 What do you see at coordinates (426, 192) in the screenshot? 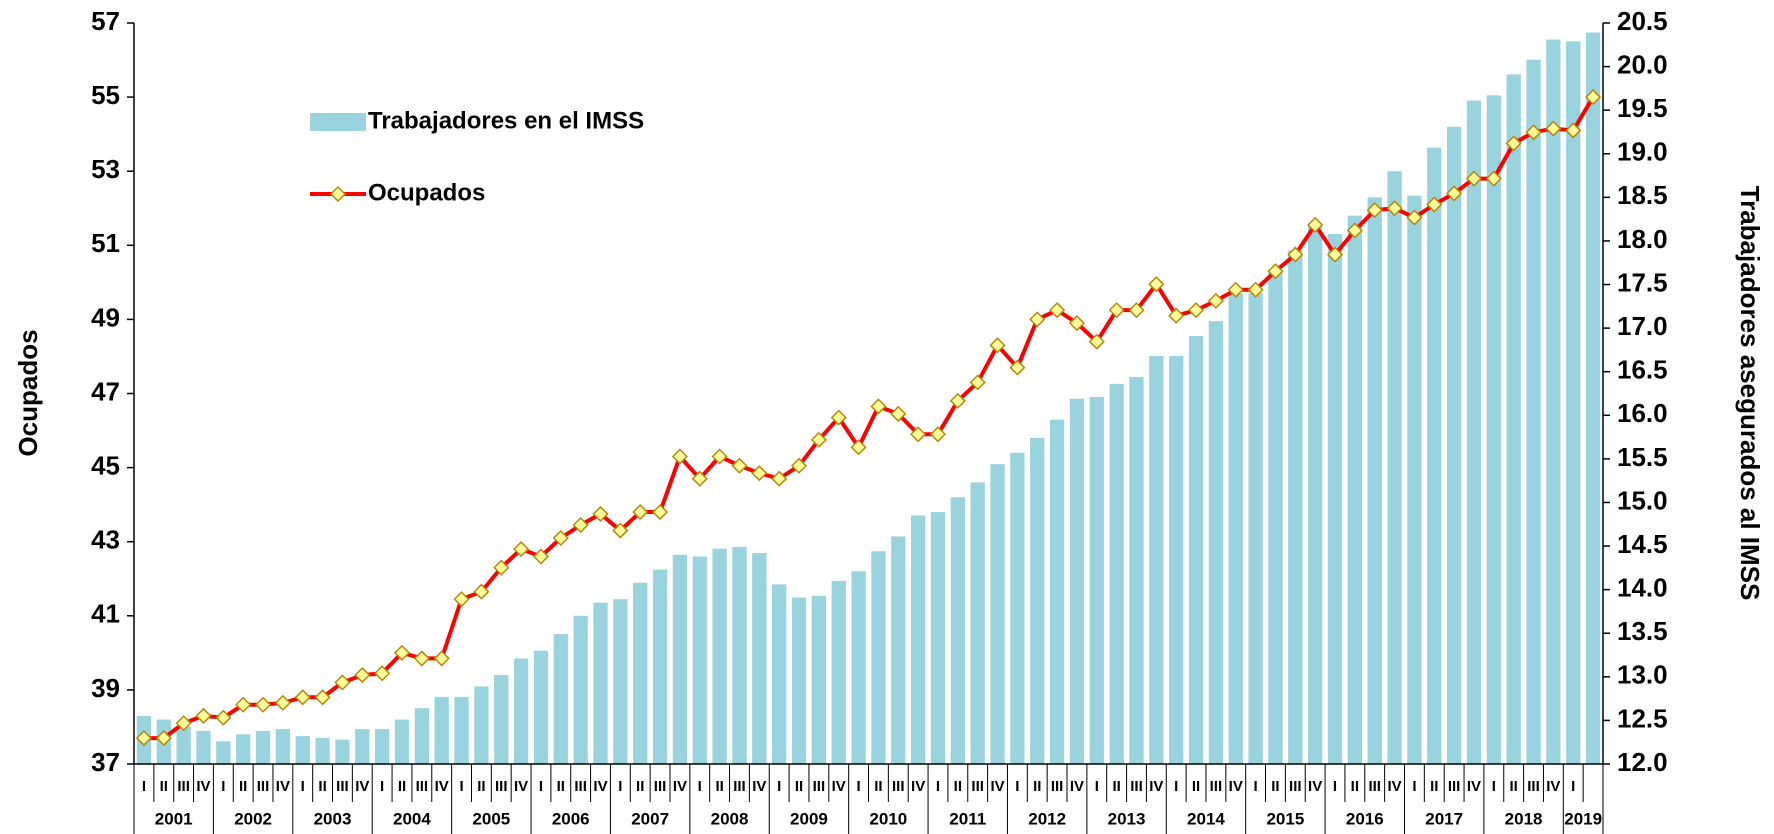
I see `legend-label: Ocupados` at bounding box center [426, 192].